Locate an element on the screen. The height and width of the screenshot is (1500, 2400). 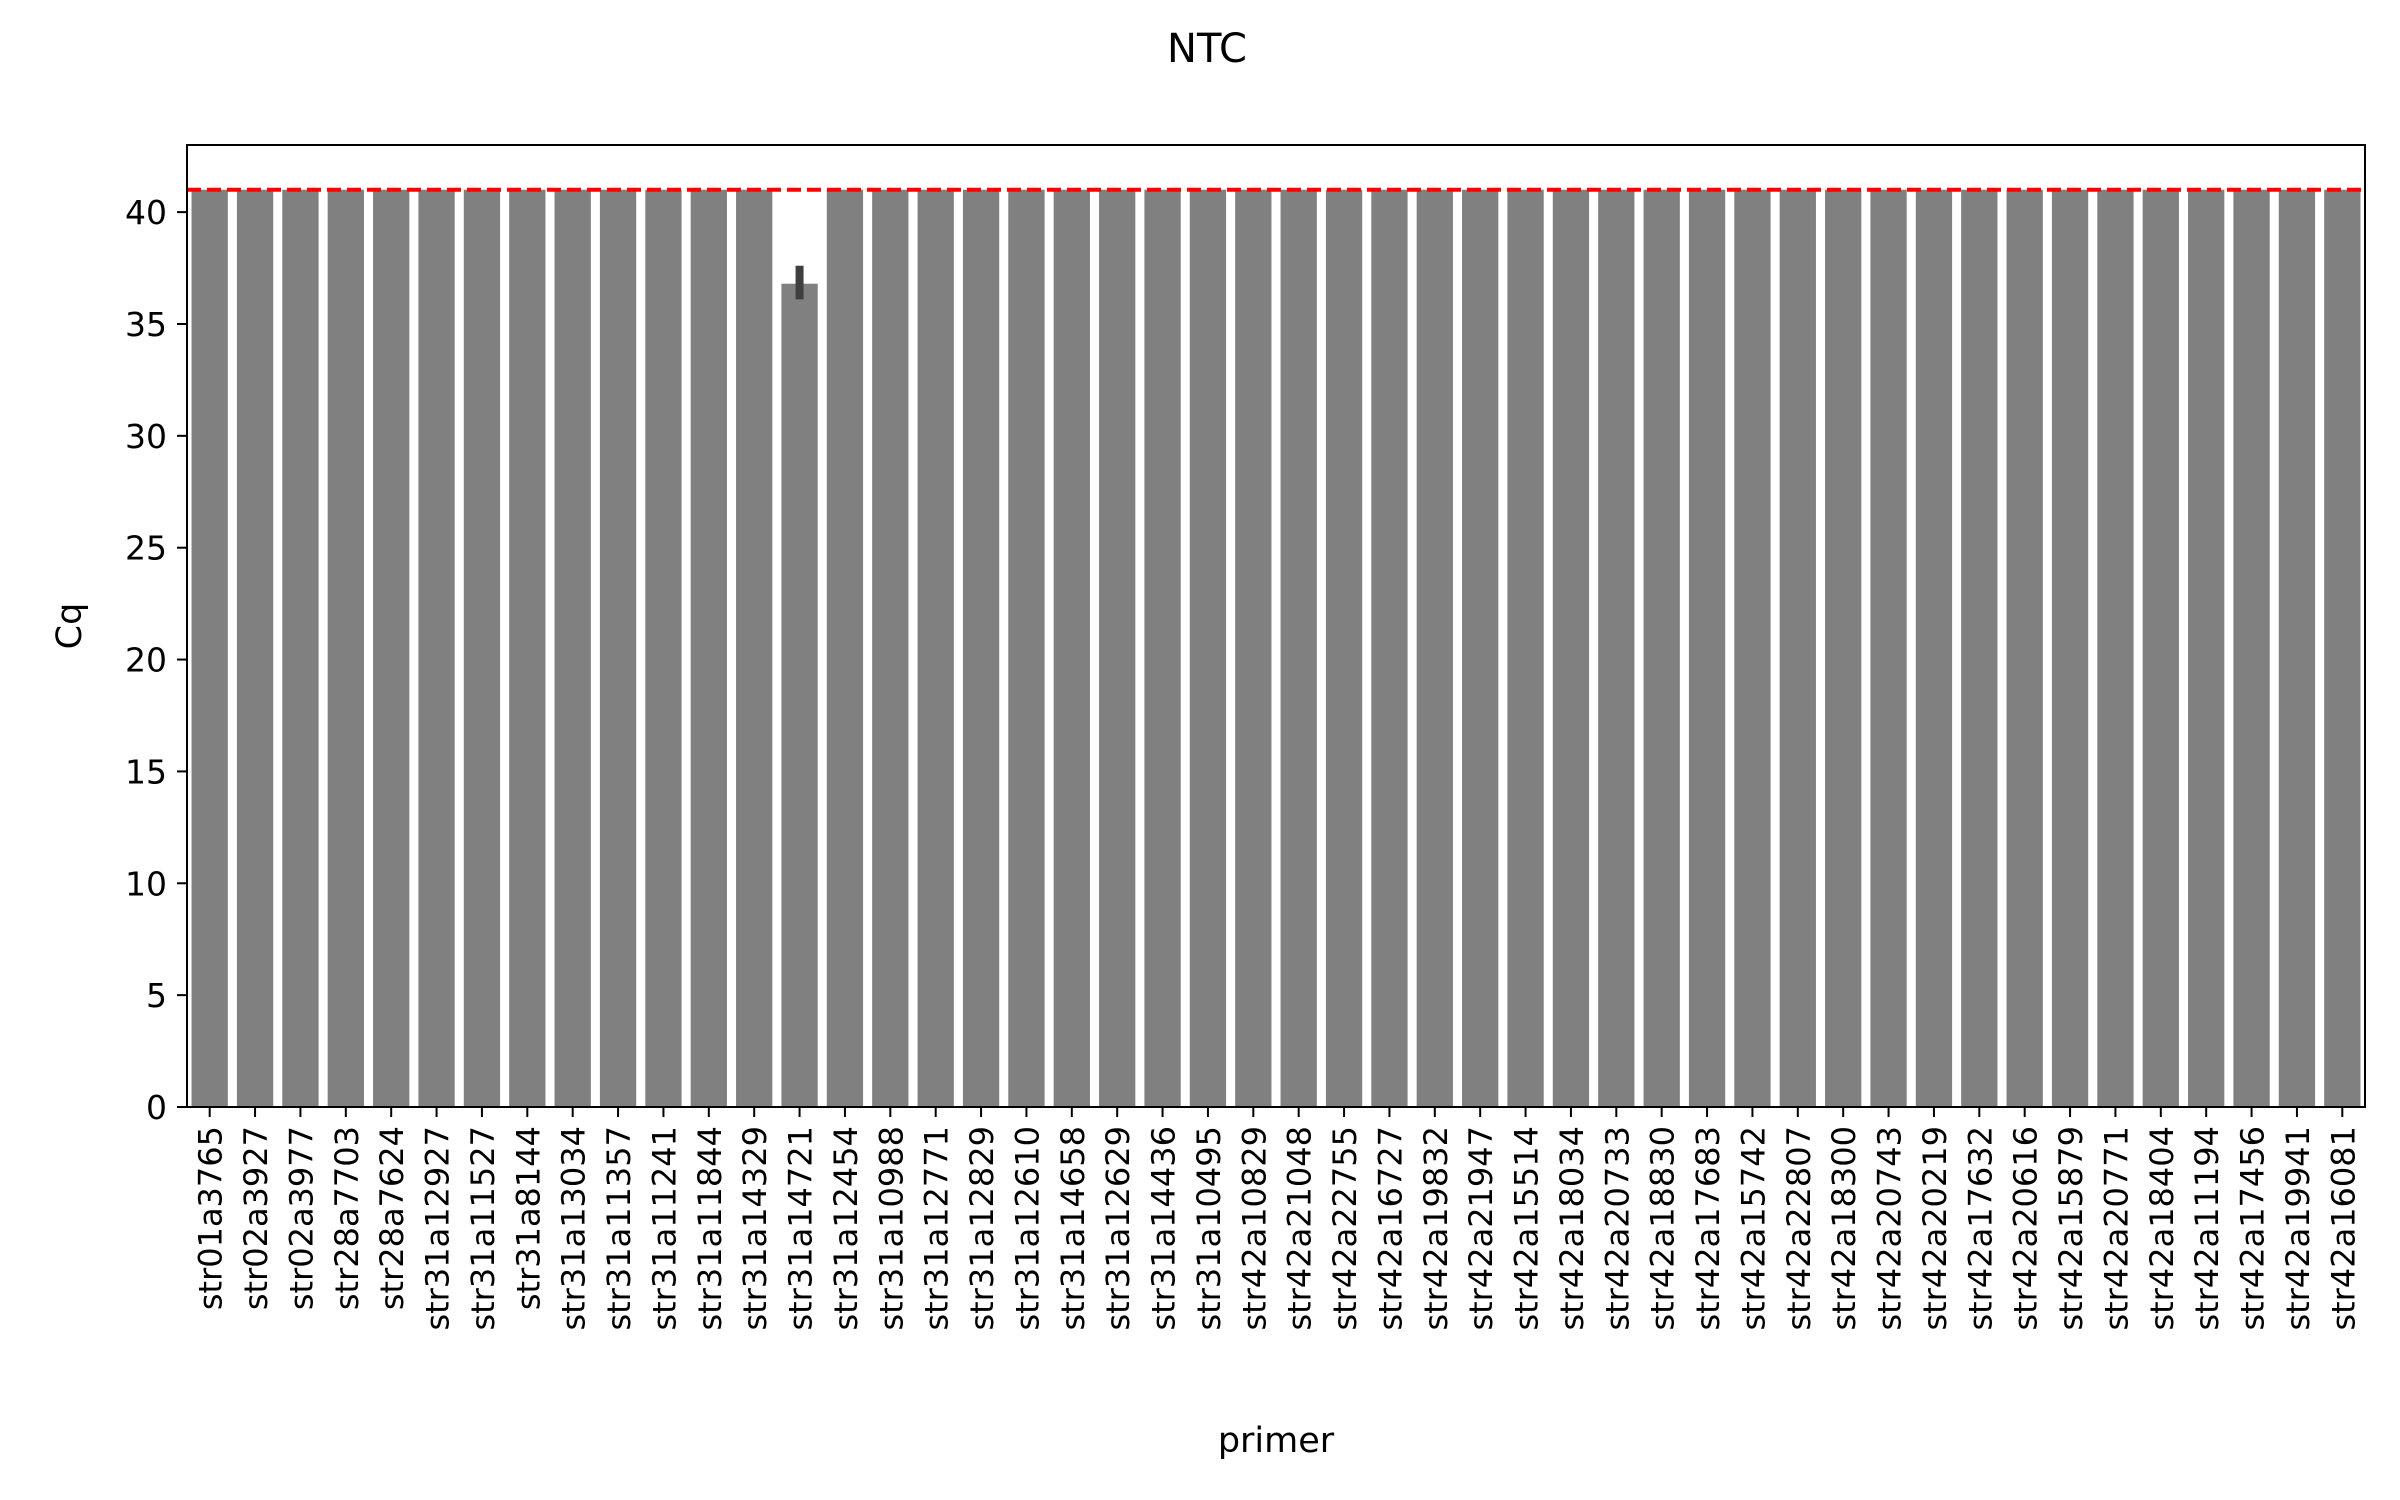
x-tick-label-str42a18300: str42a18300 is located at coordinates (1844, 1228).